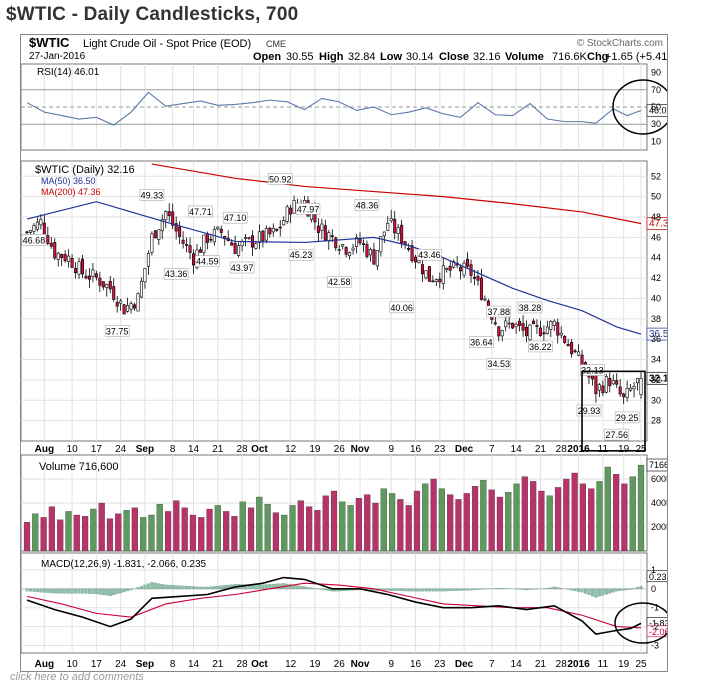  What do you see at coordinates (77, 677) in the screenshot?
I see `add-comments-link: click here to add comments` at bounding box center [77, 677].